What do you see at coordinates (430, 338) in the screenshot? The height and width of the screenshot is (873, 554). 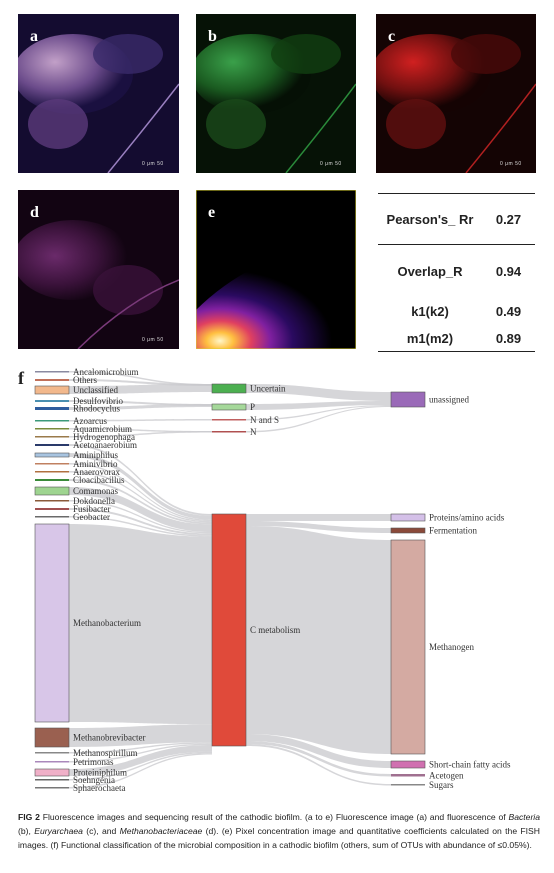 I see `stats-key: m1(m2)` at bounding box center [430, 338].